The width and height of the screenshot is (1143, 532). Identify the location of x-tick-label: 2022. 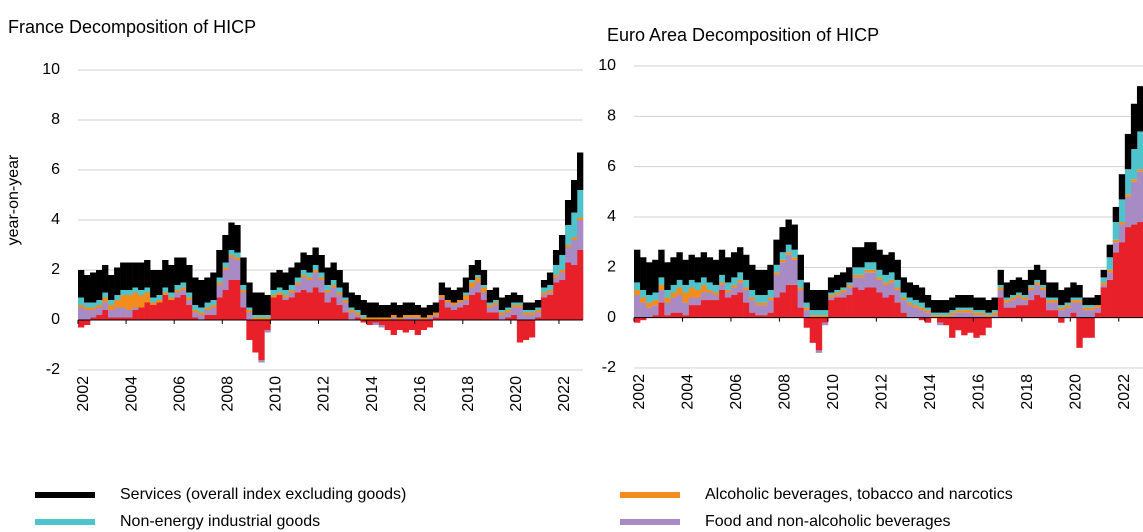
(1124, 392).